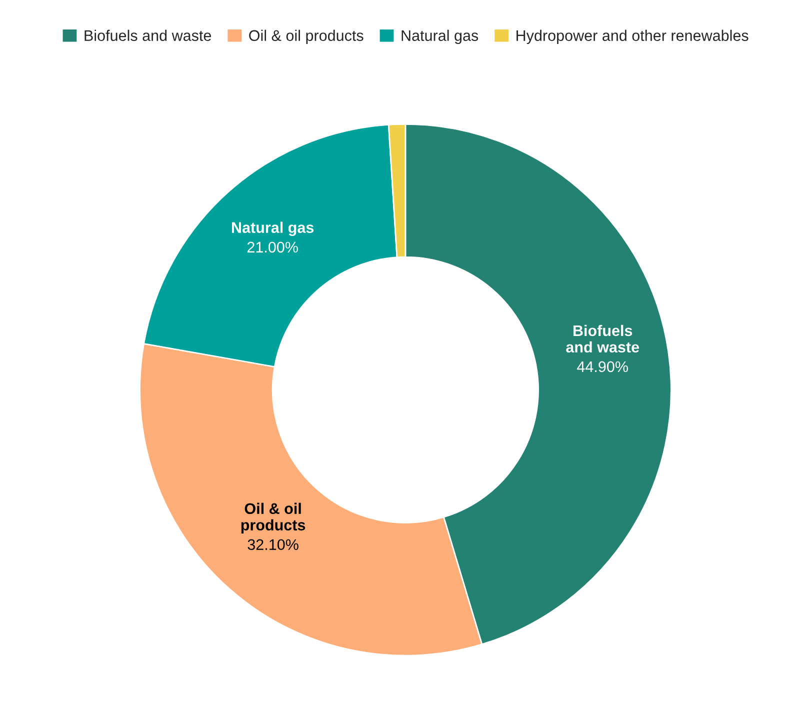 The width and height of the screenshot is (795, 722). I want to click on slice-label: Natural gas, so click(273, 229).